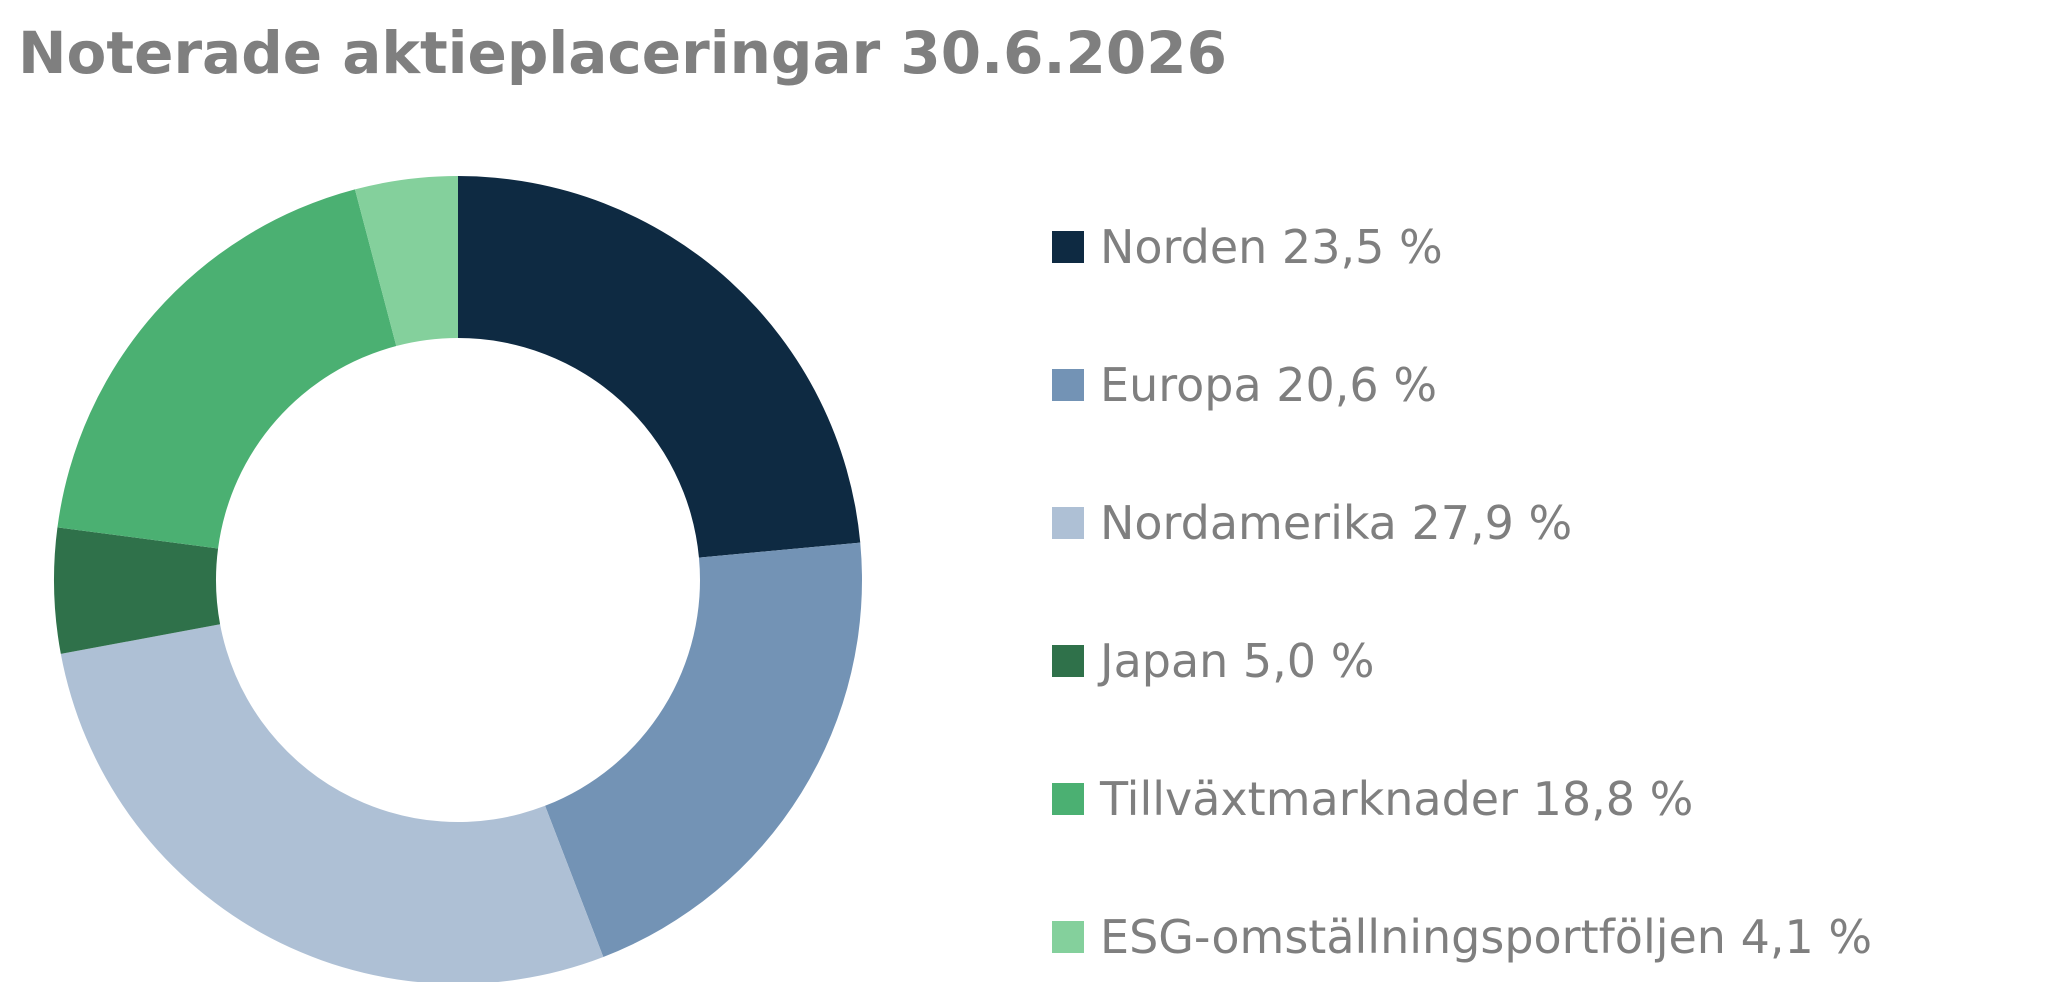  I want to click on slice-nordamerika, so click(332, 803).